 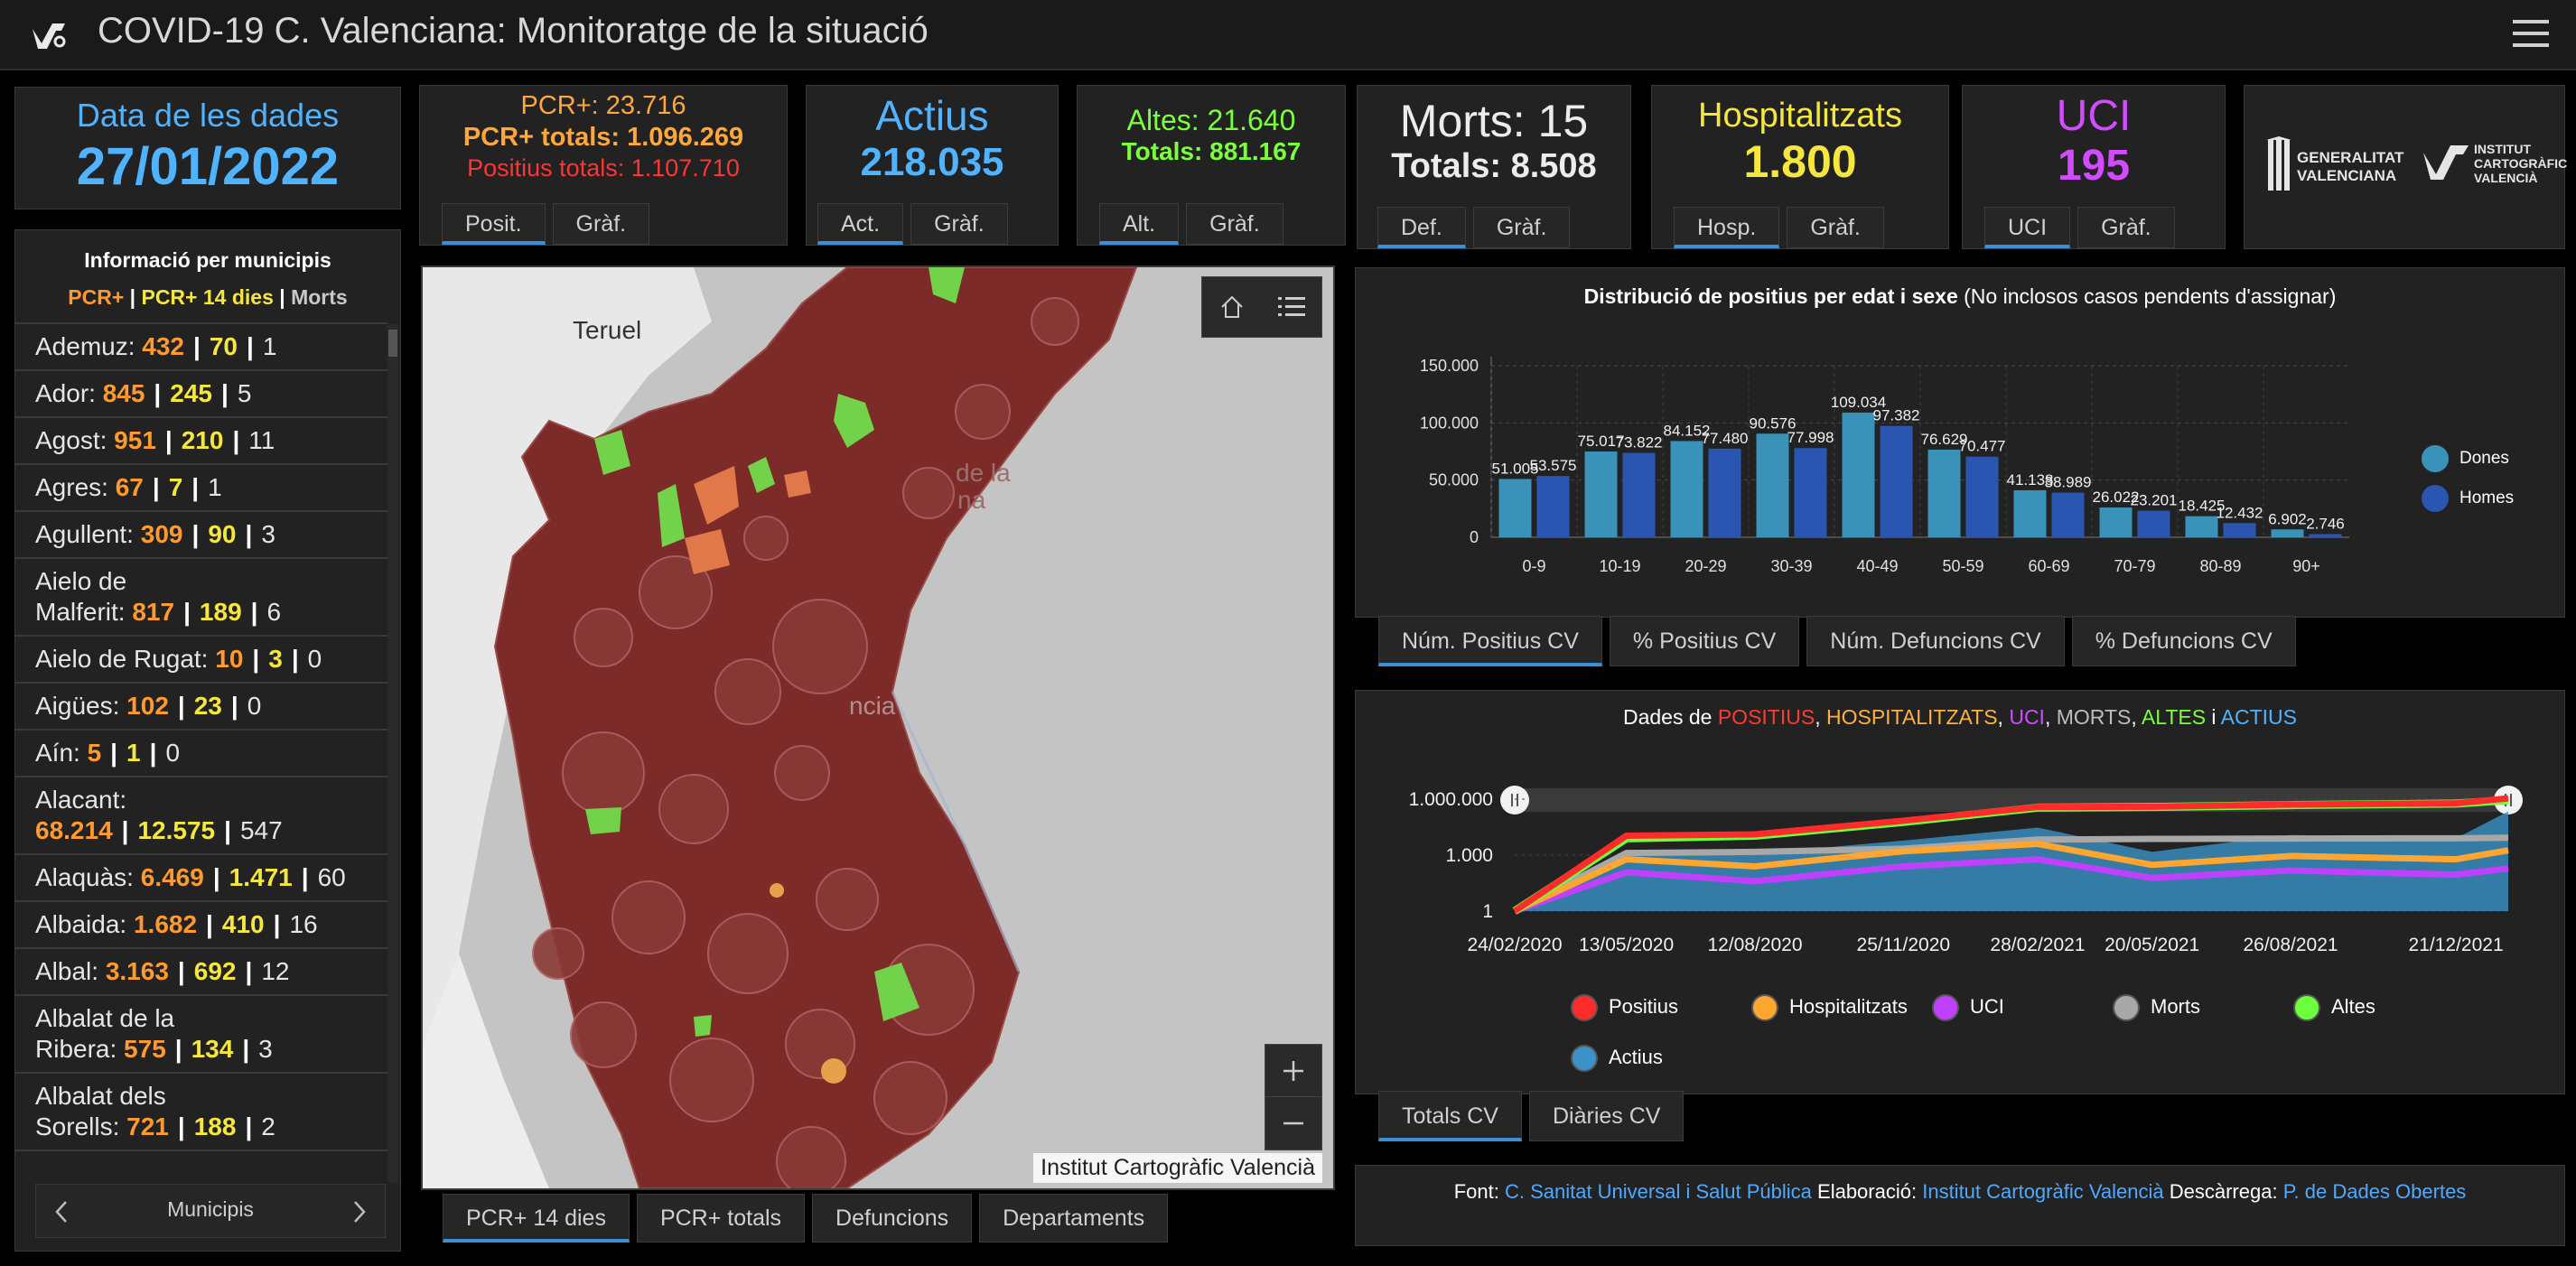 I want to click on hamburger-menu-icon, so click(x=2531, y=36).